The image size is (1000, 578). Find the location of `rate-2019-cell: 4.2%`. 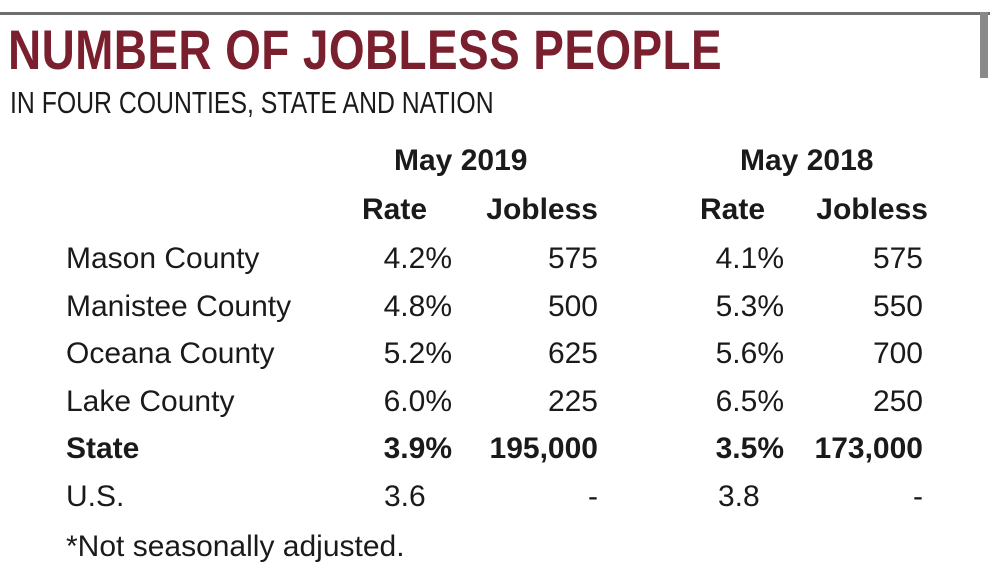

rate-2019-cell: 4.2% is located at coordinates (417, 258).